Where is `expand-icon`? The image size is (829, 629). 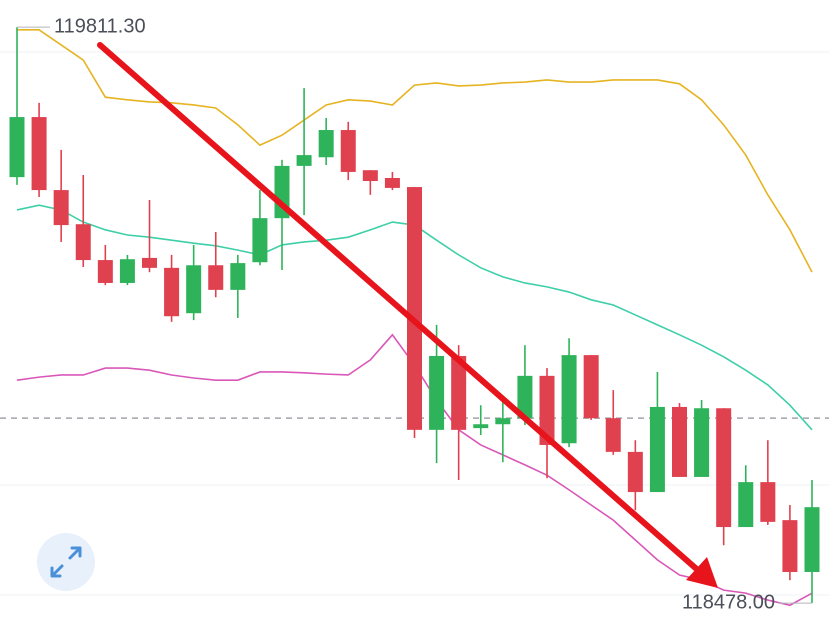
expand-icon is located at coordinates (66, 562).